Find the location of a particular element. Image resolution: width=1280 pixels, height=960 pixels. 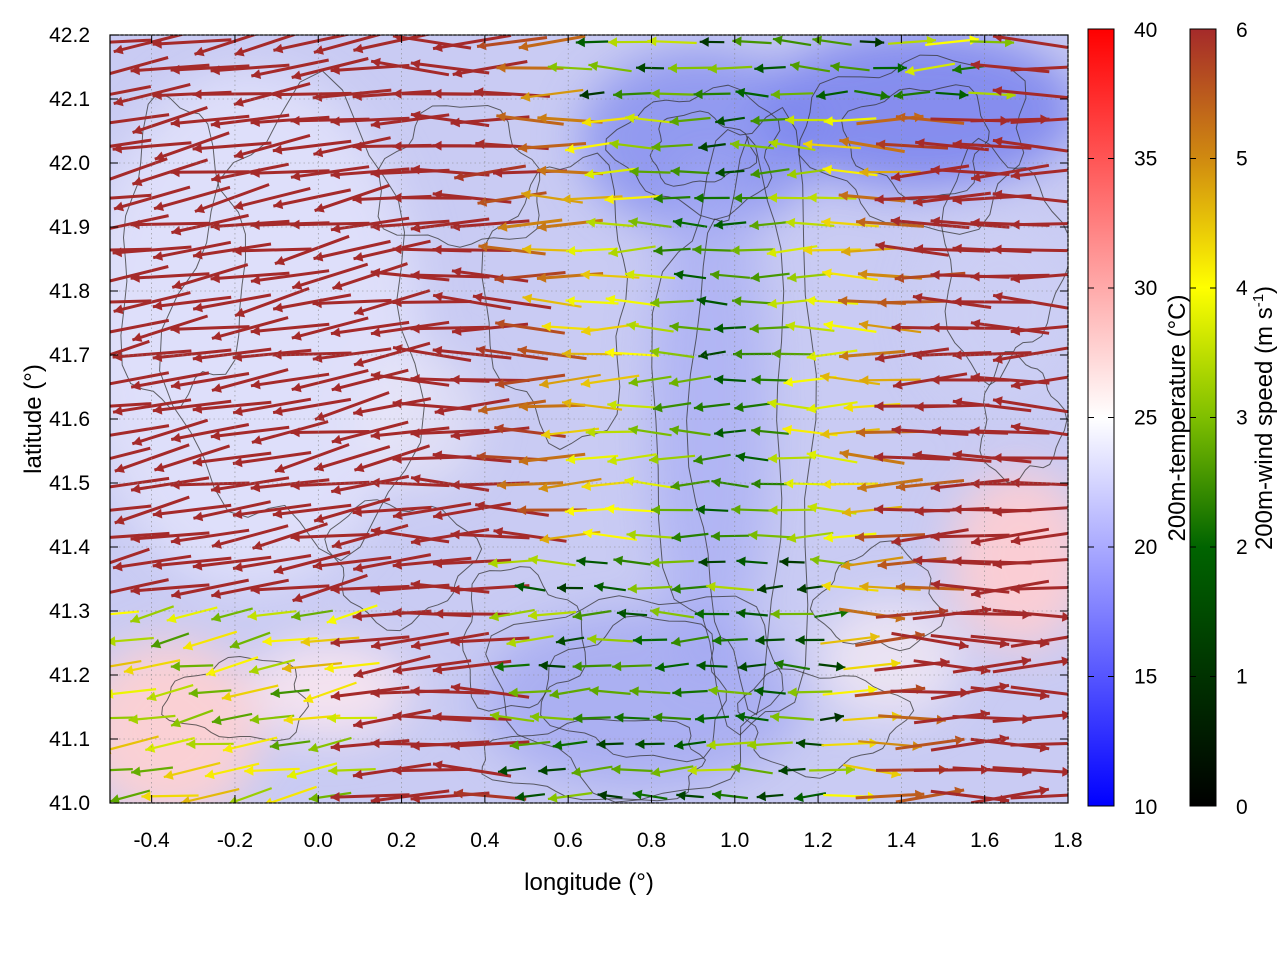

x-tick-label: 0.2 is located at coordinates (401, 840).